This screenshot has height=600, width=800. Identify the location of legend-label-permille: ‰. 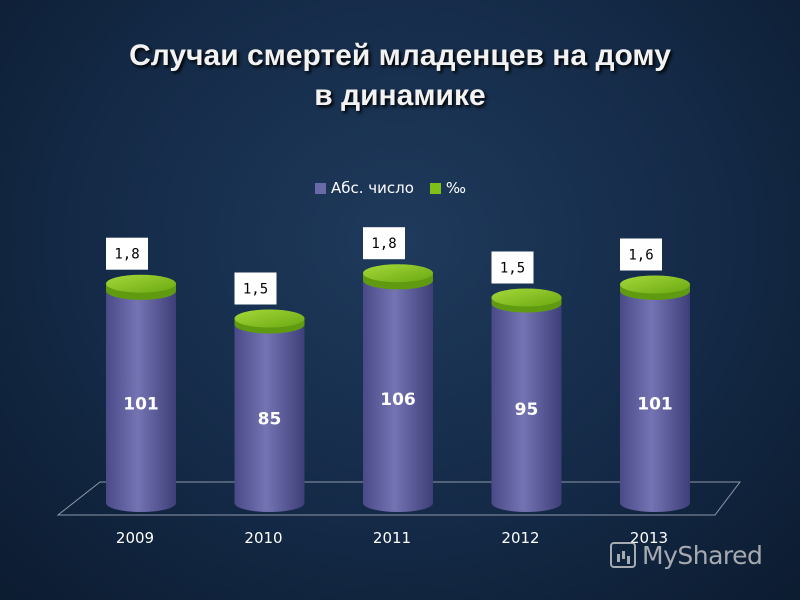
(456, 188).